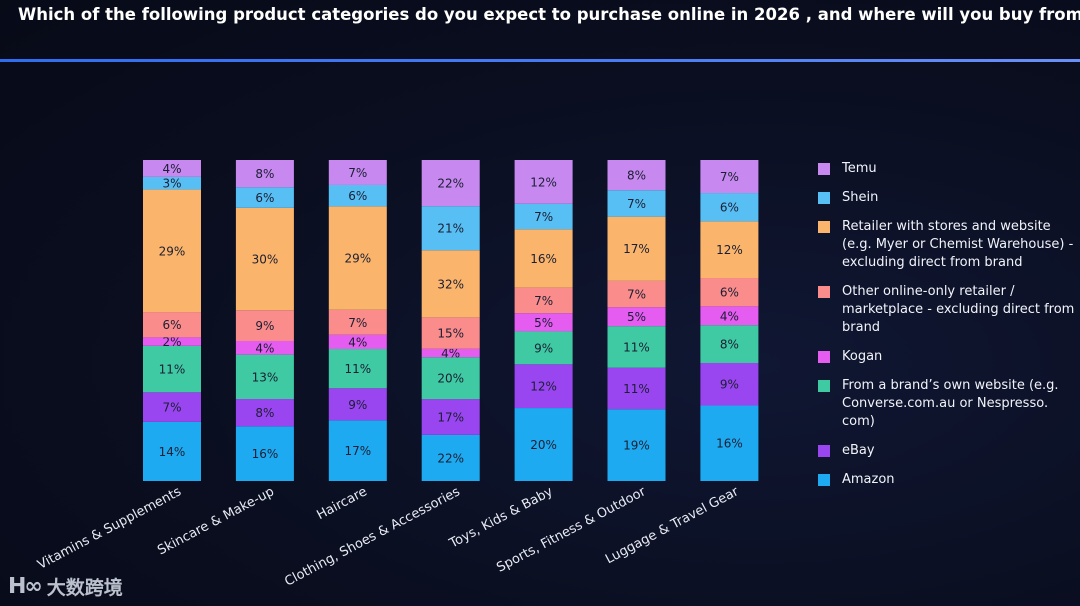  I want to click on bar-segment-skincare-make-up-retailer-with-stores-and-website, so click(264, 259).